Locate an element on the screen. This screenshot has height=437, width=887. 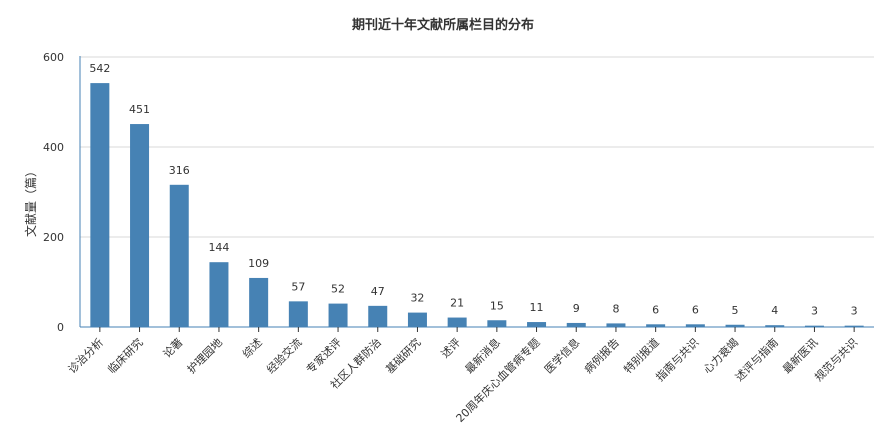
x-tick-label: 指南与共识 is located at coordinates (677, 359).